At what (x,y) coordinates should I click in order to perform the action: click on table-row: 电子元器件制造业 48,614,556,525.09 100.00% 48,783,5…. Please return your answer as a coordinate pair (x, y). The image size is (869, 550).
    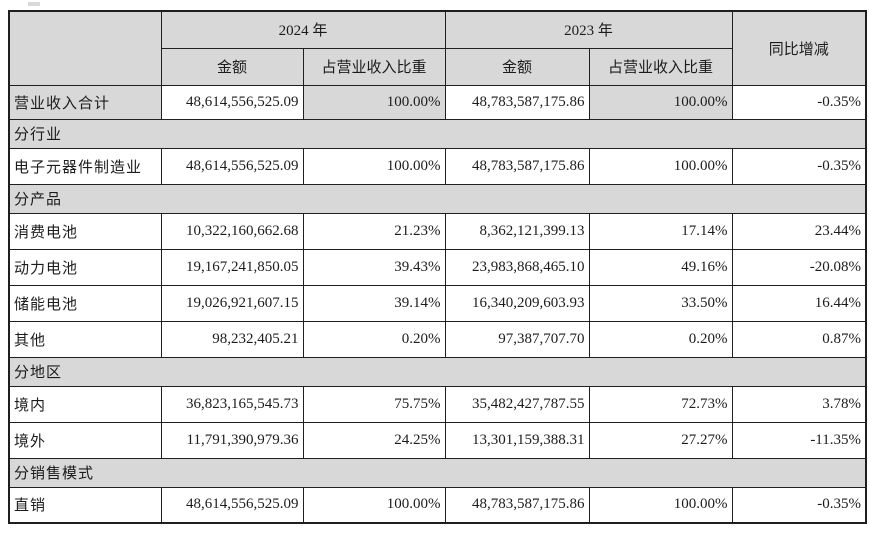
    Looking at the image, I should click on (437, 166).